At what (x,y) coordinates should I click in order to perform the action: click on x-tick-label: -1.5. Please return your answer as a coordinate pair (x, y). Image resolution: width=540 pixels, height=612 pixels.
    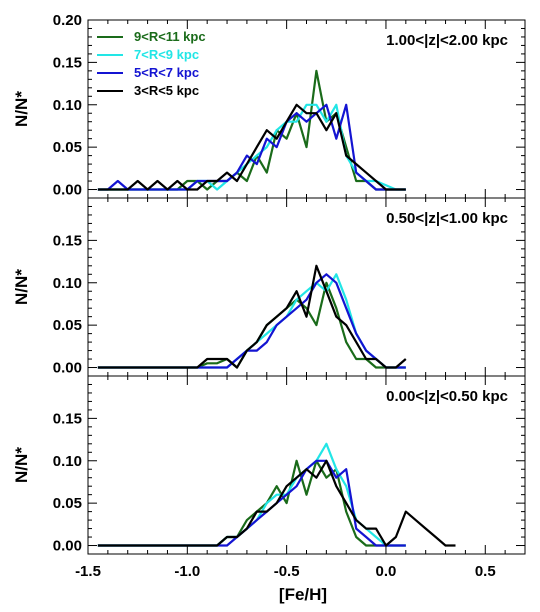
    Looking at the image, I should click on (88, 571).